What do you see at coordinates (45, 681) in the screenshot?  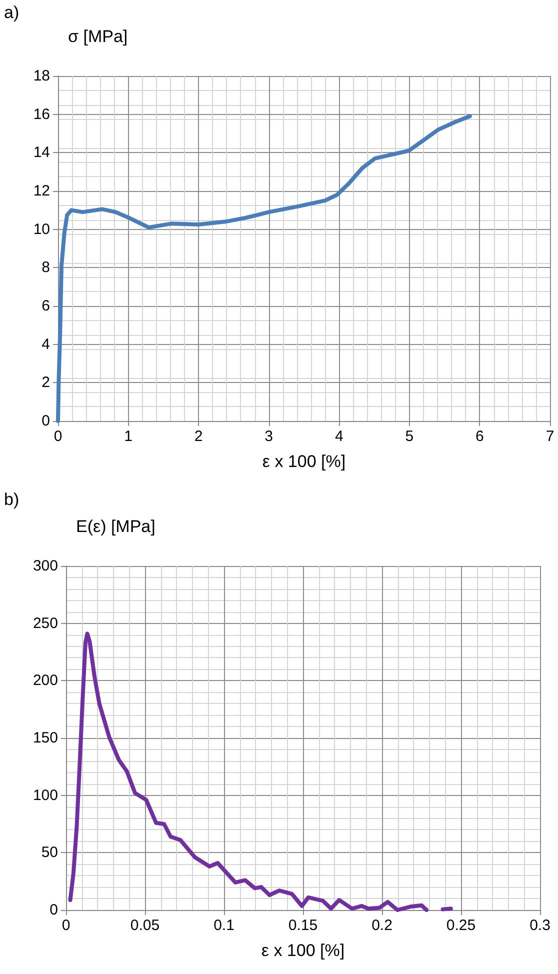 I see `y-tick-label: 200` at bounding box center [45, 681].